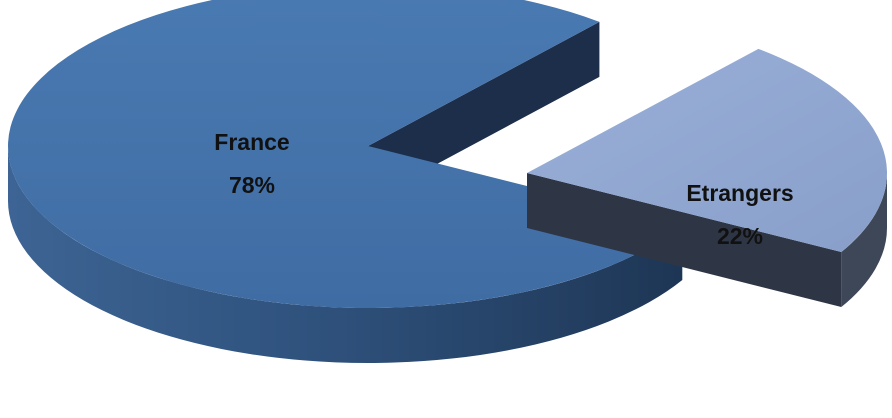 Image resolution: width=892 pixels, height=418 pixels. Describe the element at coordinates (252, 185) in the screenshot. I see `slice-value-france: 78%` at that location.